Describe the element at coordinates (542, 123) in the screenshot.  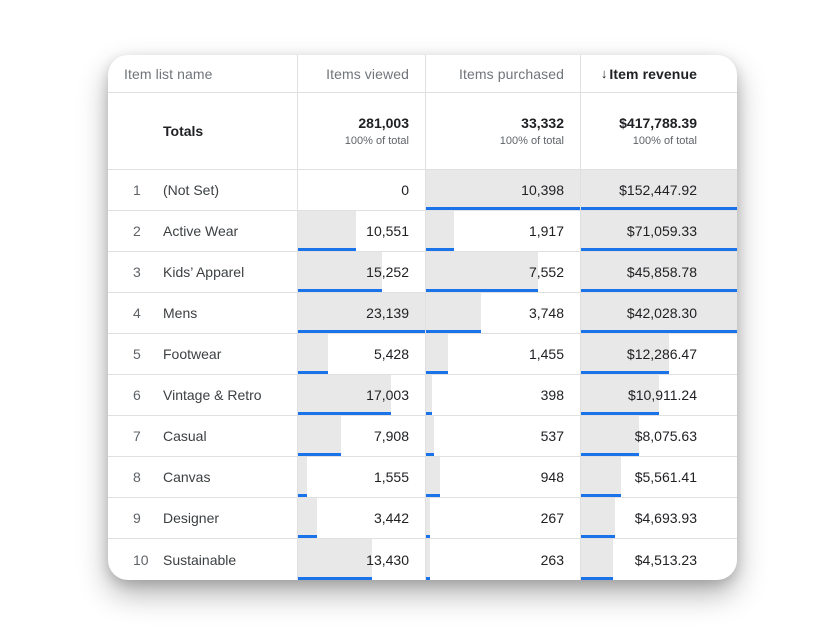
I see `totals-items-purchased-value: 33,332` at that location.